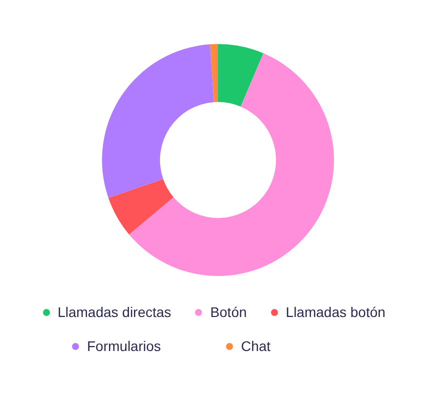 This screenshot has width=428, height=394. Describe the element at coordinates (124, 346) in the screenshot. I see `legend-label: Formularios` at that location.